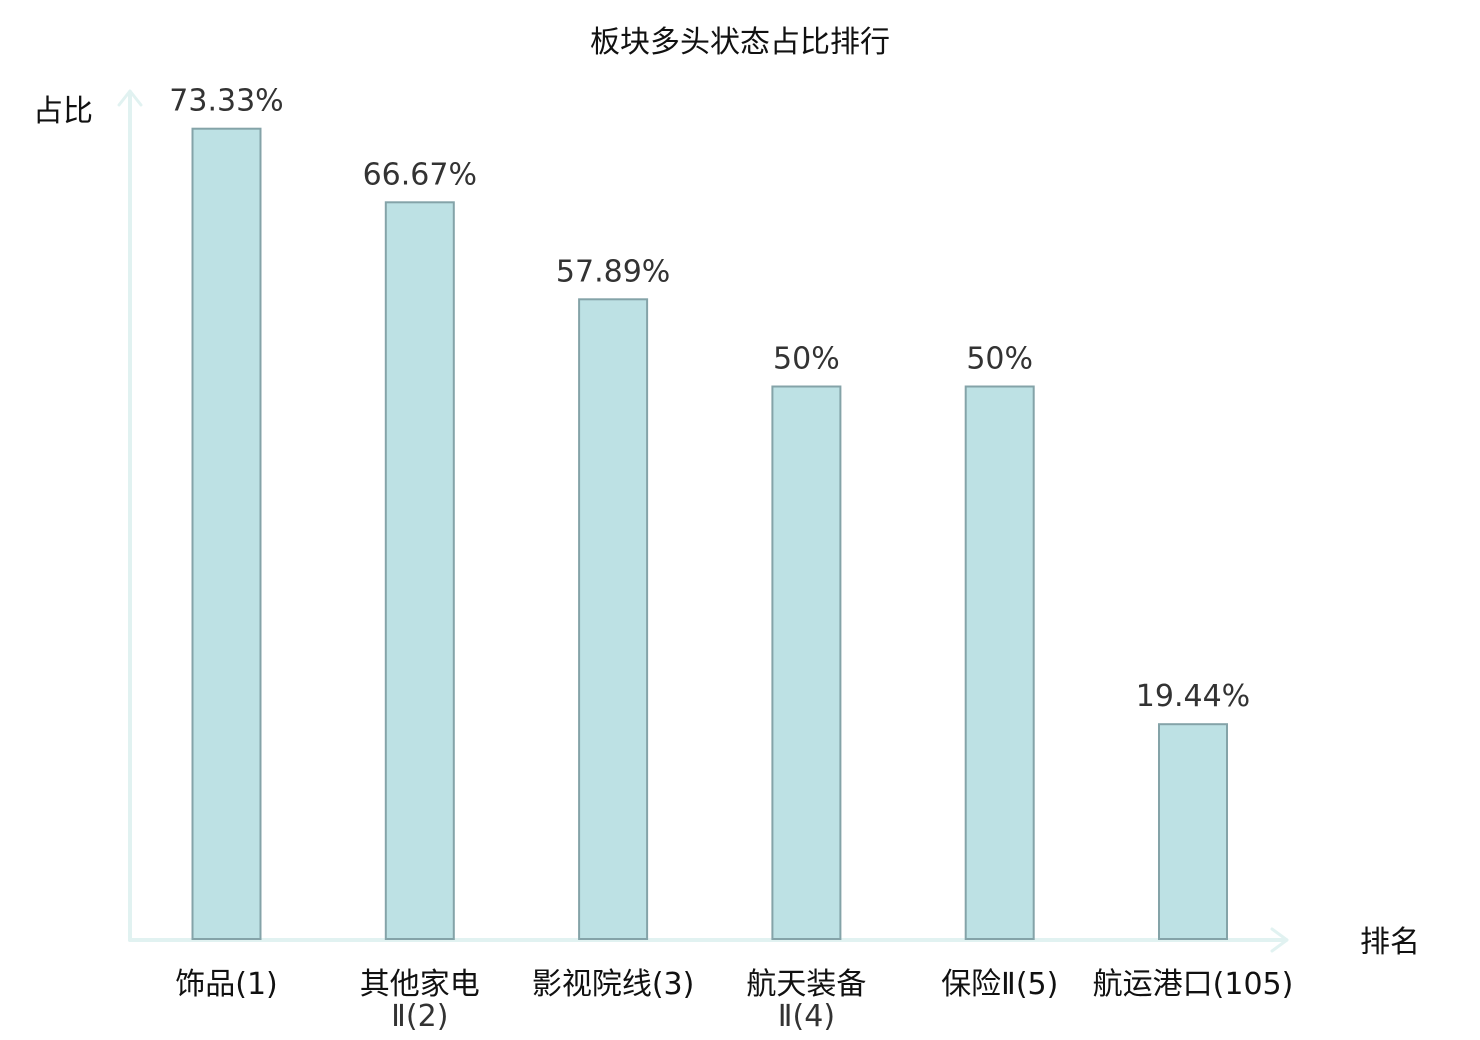 The image size is (1480, 1040). I want to click on bar-value-label: 73.33%, so click(226, 101).